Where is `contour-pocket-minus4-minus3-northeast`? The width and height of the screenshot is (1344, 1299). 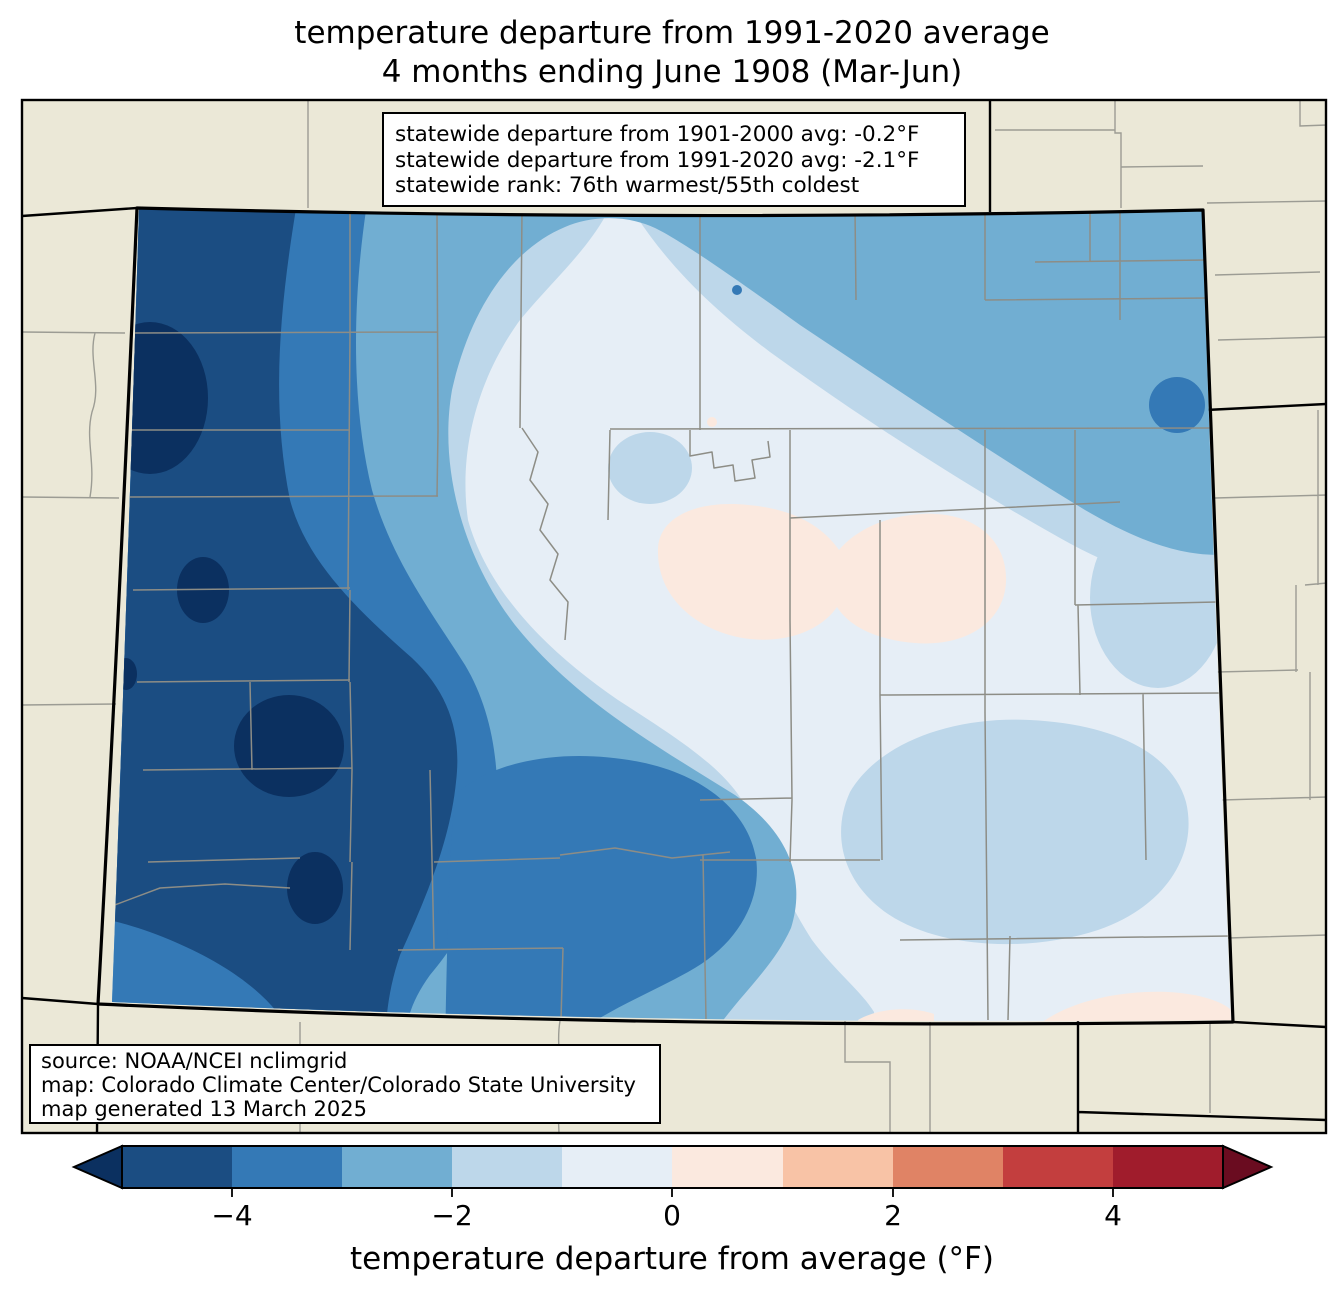
contour-pocket-minus4-minus3-northeast is located at coordinates (1177, 405).